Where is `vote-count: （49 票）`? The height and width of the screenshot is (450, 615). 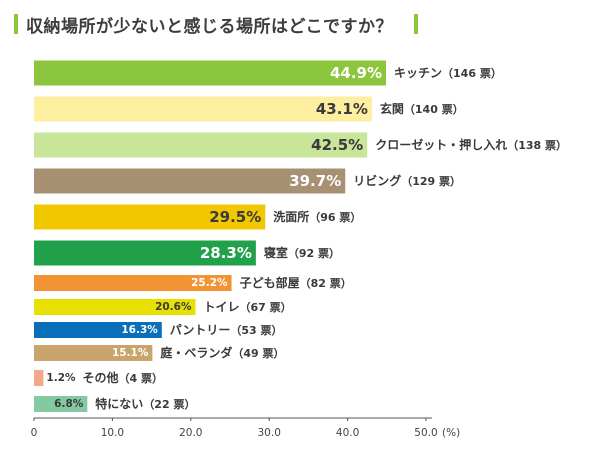
vote-count: （49 票） is located at coordinates (258, 353).